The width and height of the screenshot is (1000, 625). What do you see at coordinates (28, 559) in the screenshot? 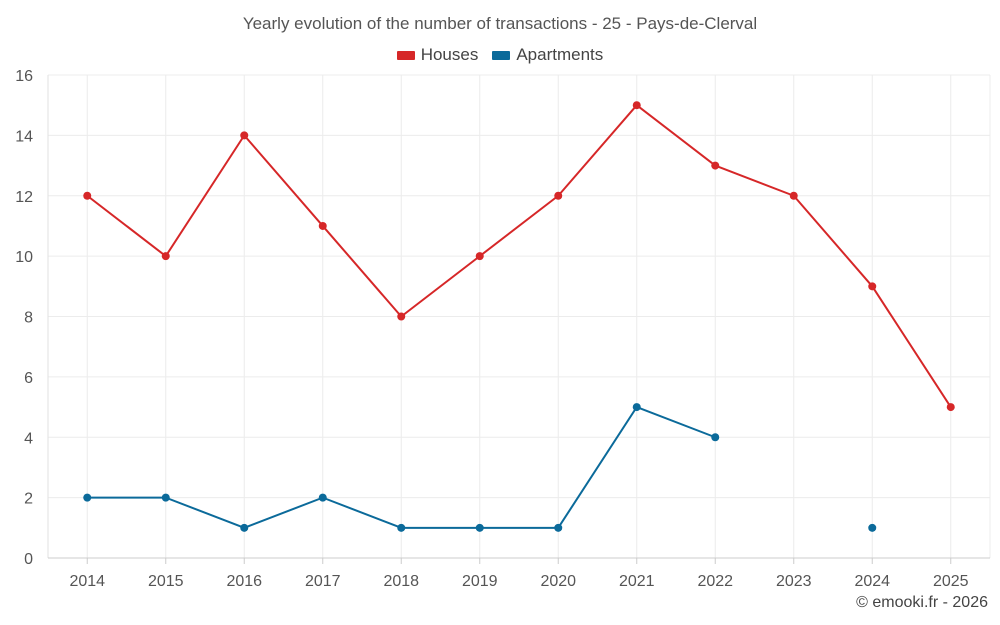
I see `y-tick-label: 0` at bounding box center [28, 559].